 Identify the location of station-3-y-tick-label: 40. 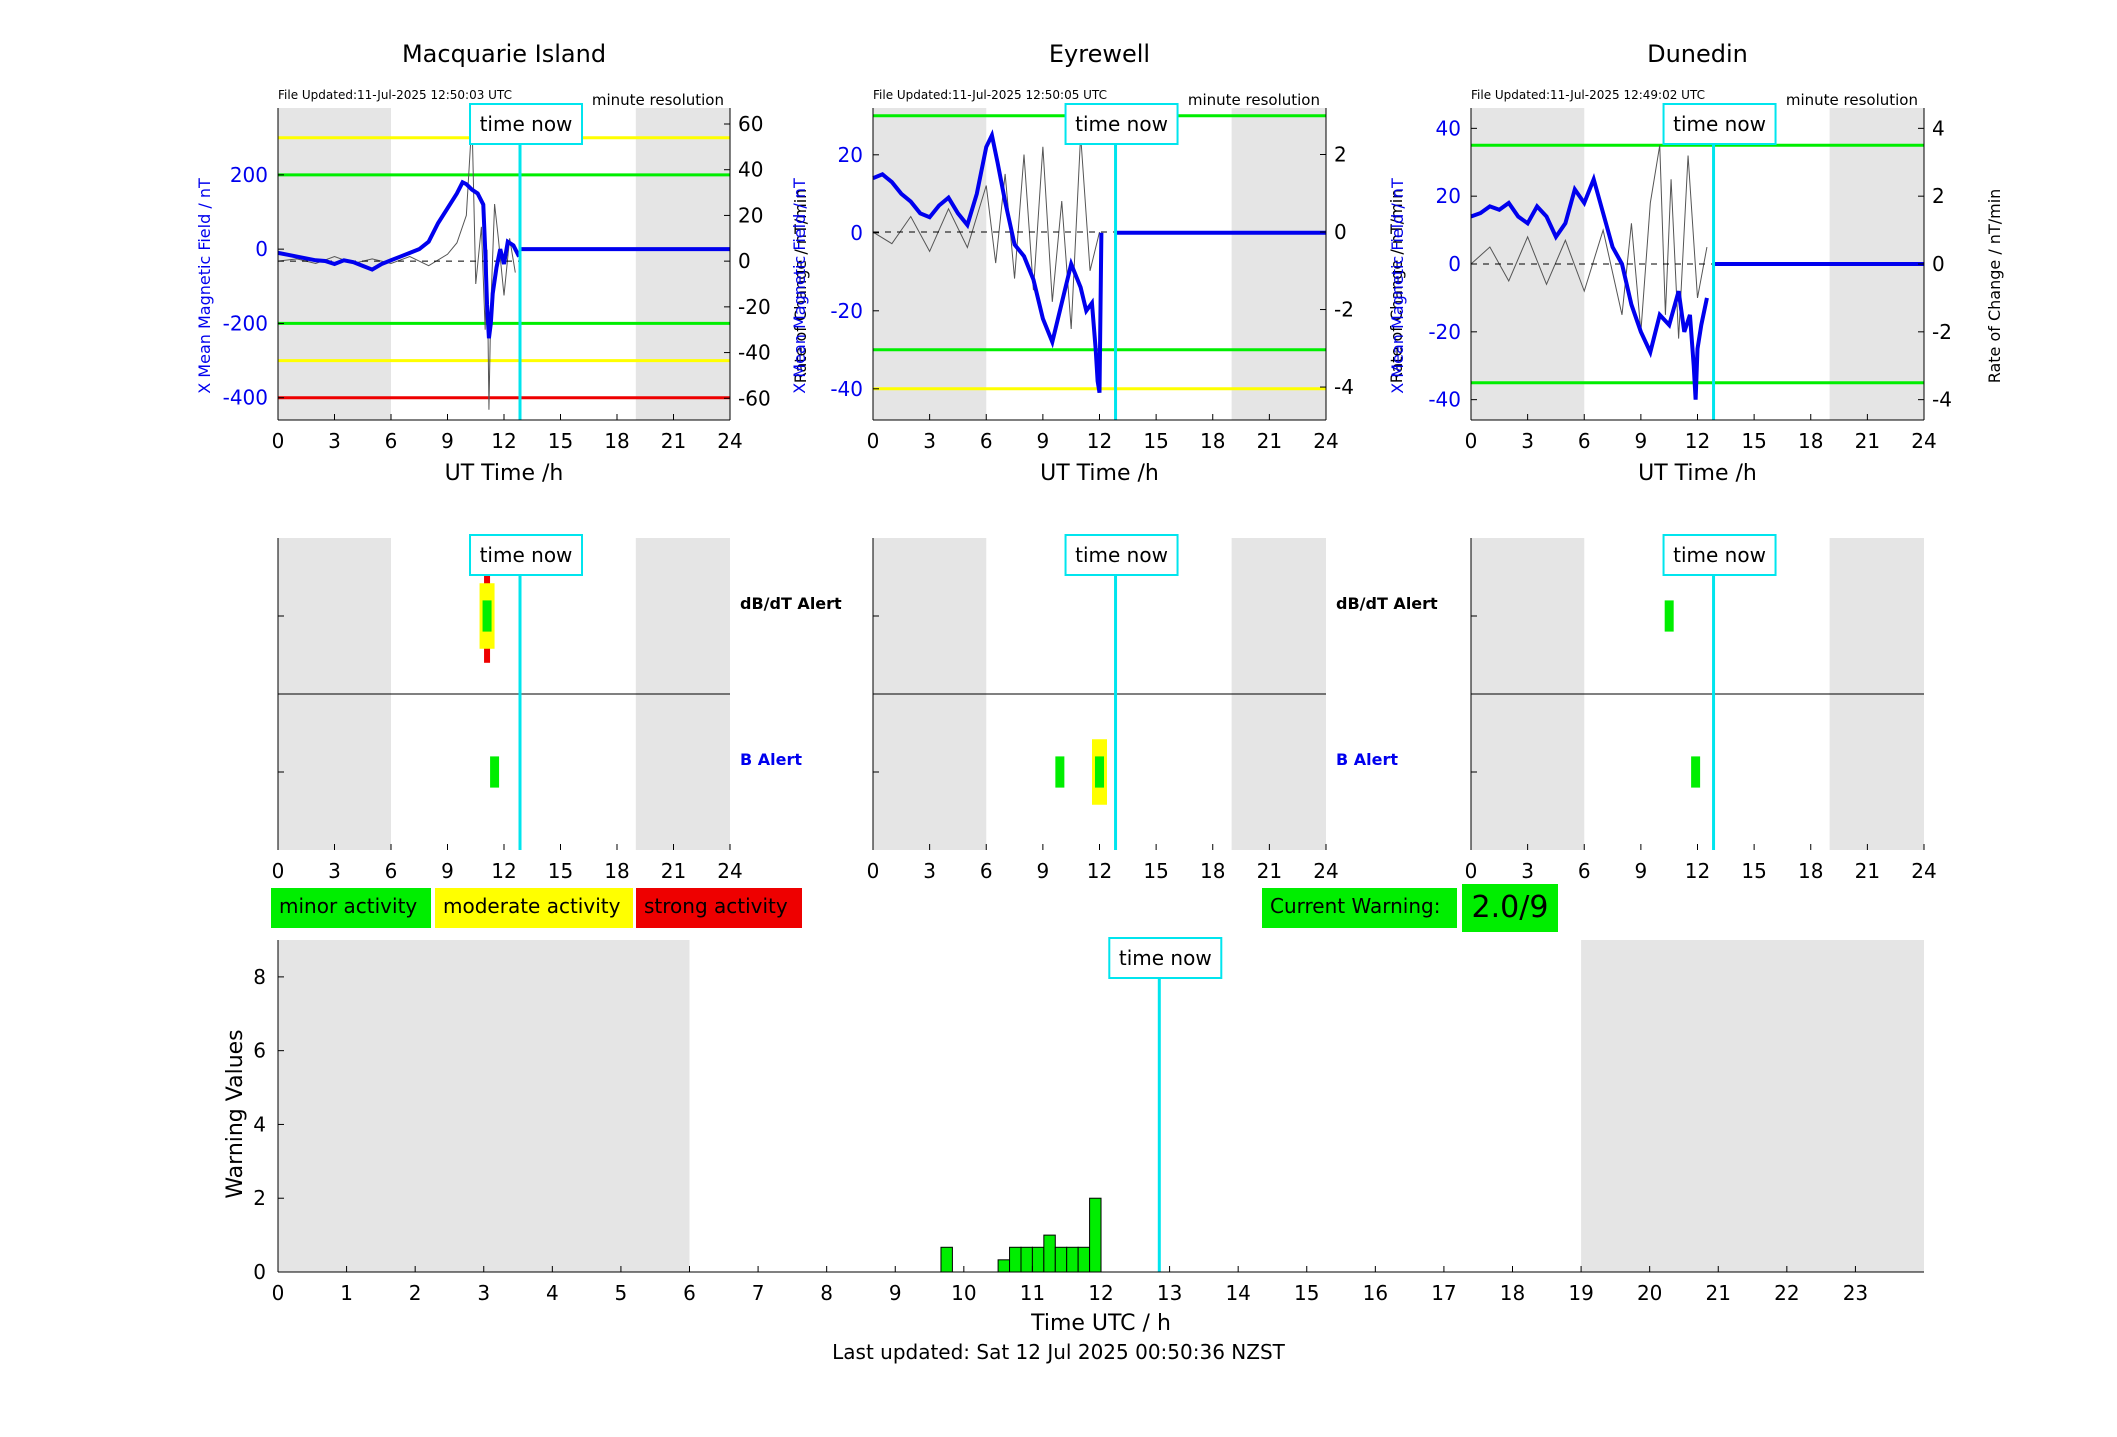
(1448, 128).